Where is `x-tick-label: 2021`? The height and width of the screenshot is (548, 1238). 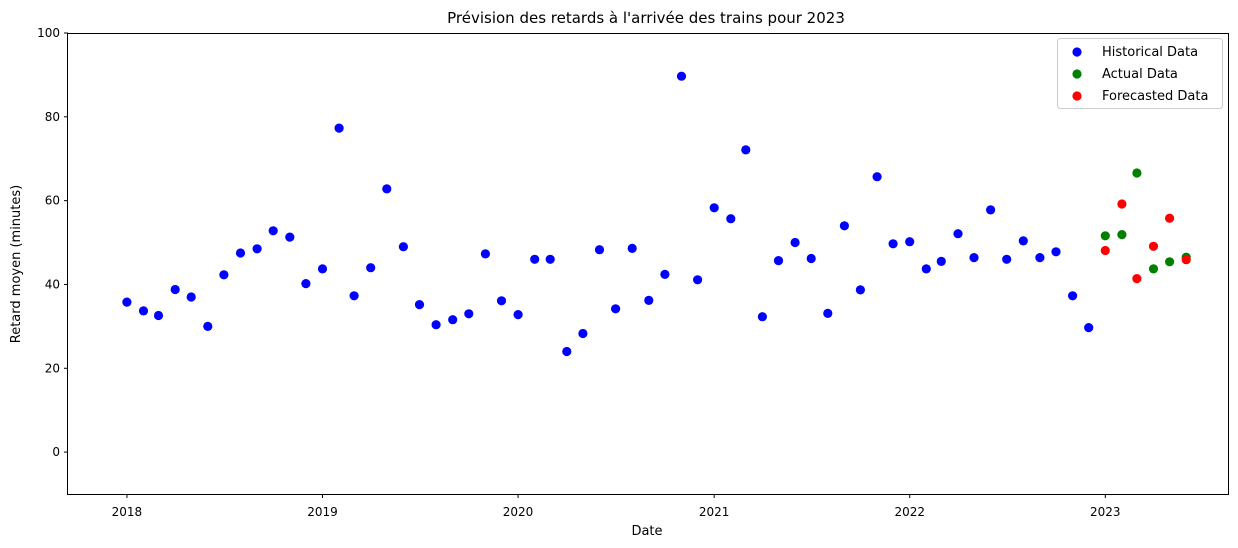 x-tick-label: 2021 is located at coordinates (714, 512).